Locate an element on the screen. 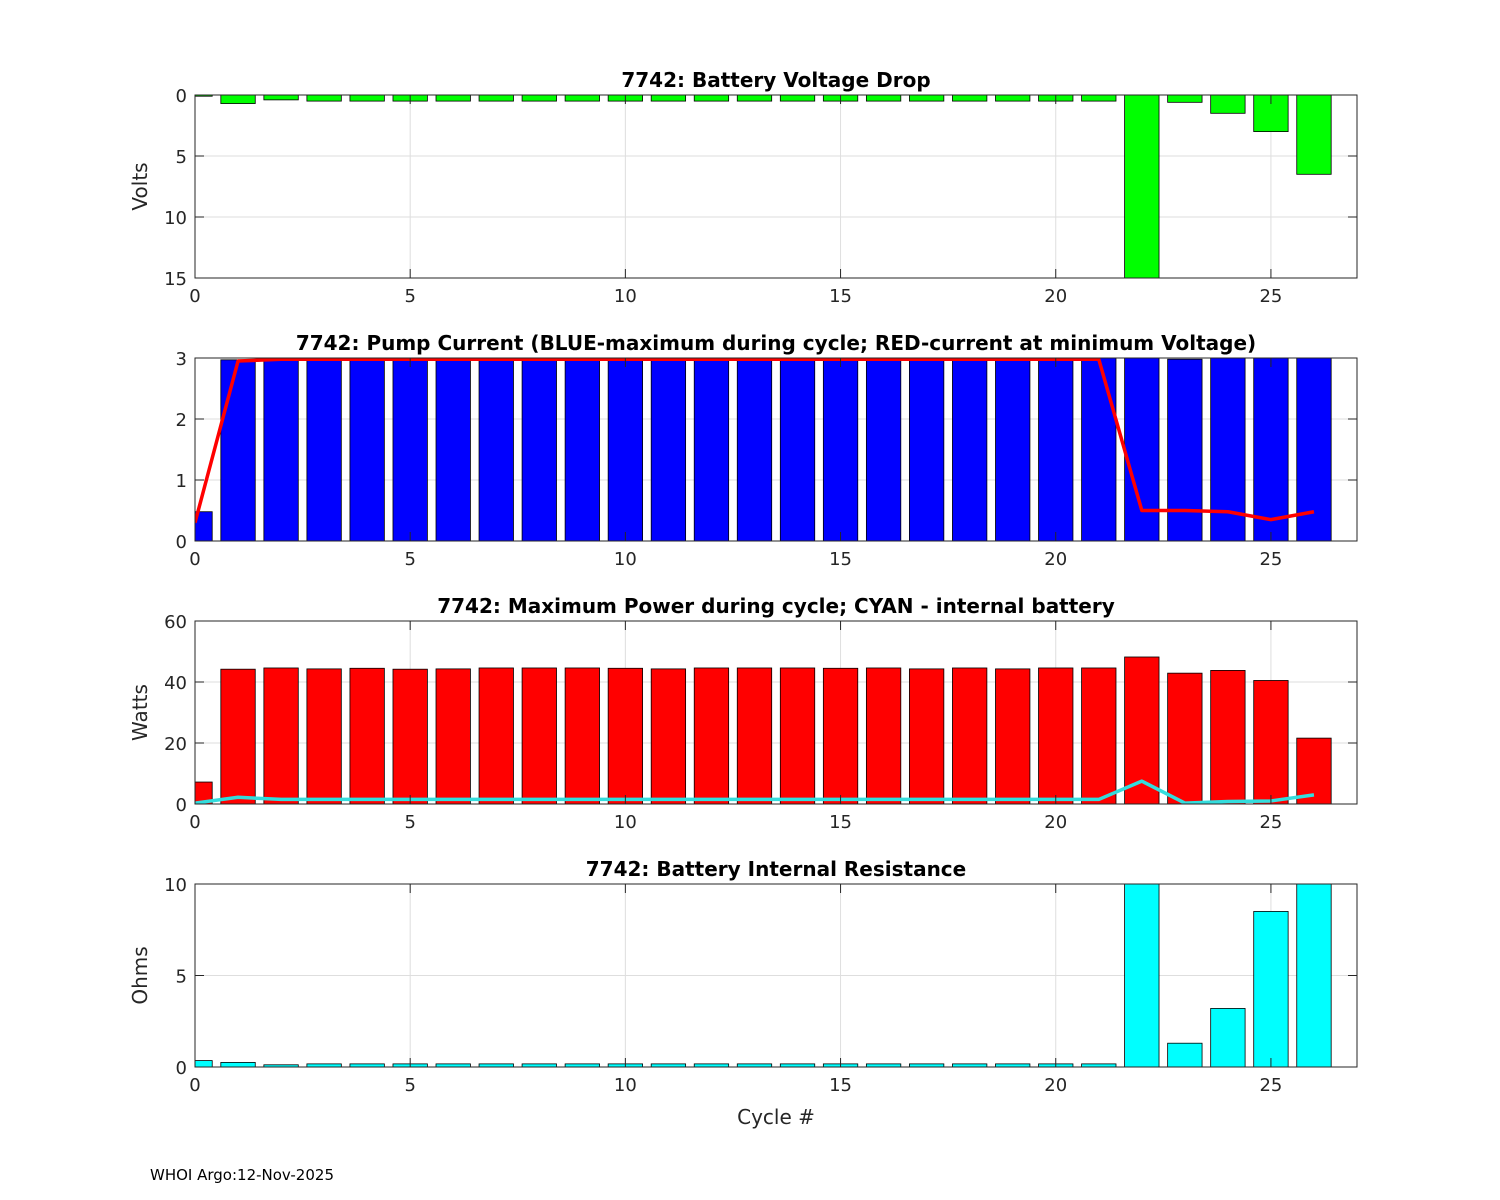 Image resolution: width=1500 pixels, height=1200 pixels. footer-credit: WHOI Argo:12-Nov-2025 is located at coordinates (242, 1175).